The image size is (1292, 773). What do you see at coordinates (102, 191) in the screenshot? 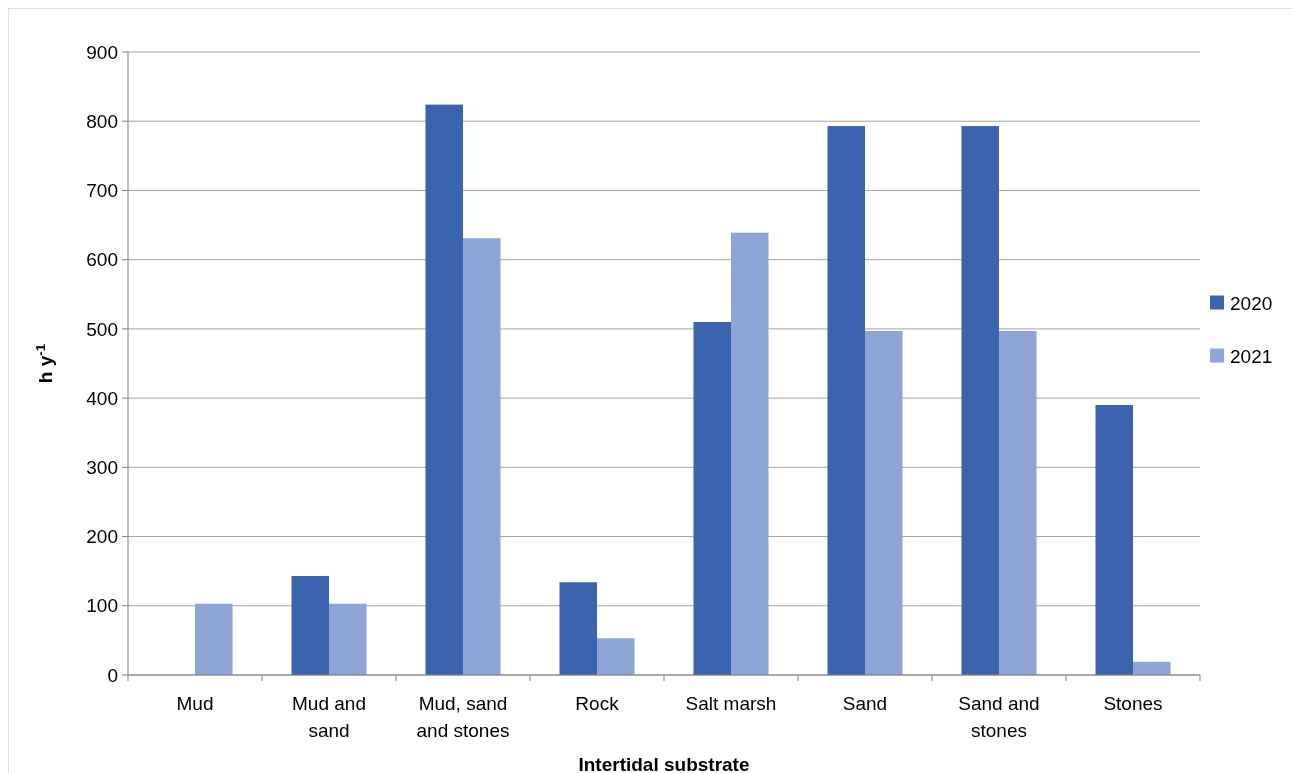
I see `y-tick-label: 700` at bounding box center [102, 191].